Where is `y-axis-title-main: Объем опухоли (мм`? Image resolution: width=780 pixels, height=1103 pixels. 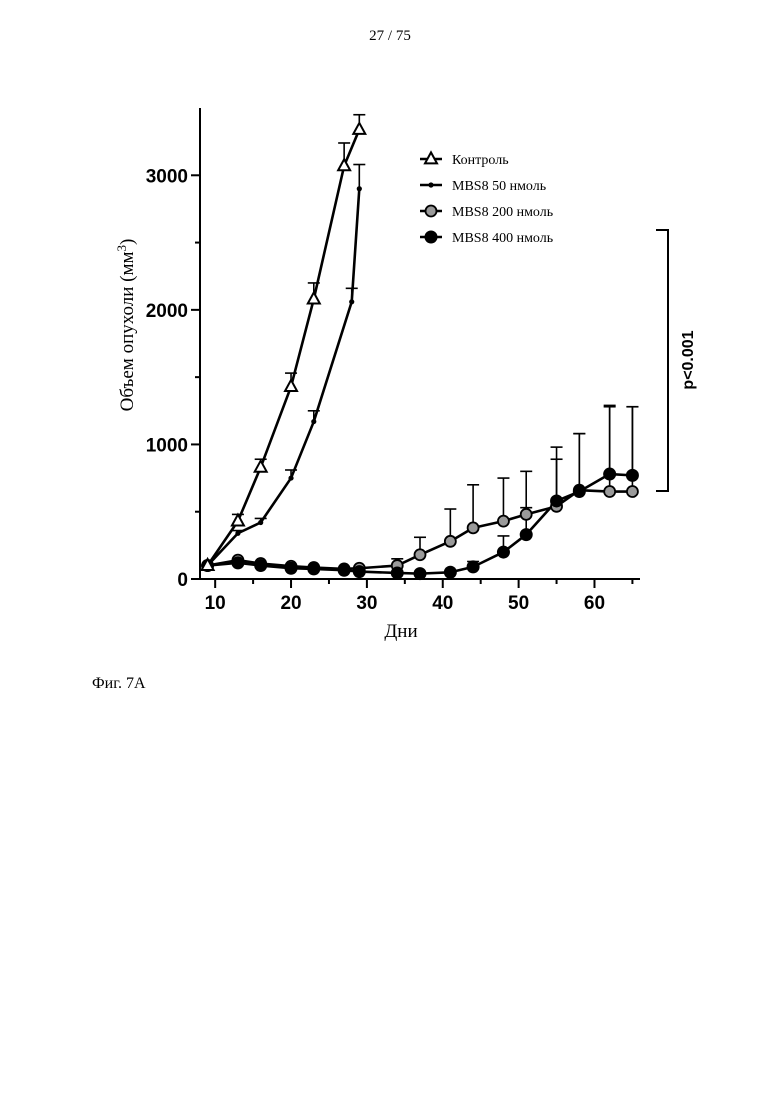 y-axis-title-main: Объем опухоли (мм is located at coordinates (127, 331).